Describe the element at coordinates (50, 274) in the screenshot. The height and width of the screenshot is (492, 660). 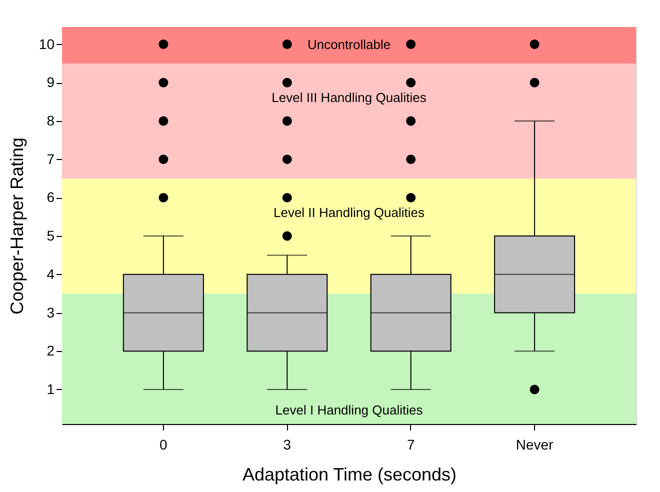
I see `y-tick-label: 4` at that location.